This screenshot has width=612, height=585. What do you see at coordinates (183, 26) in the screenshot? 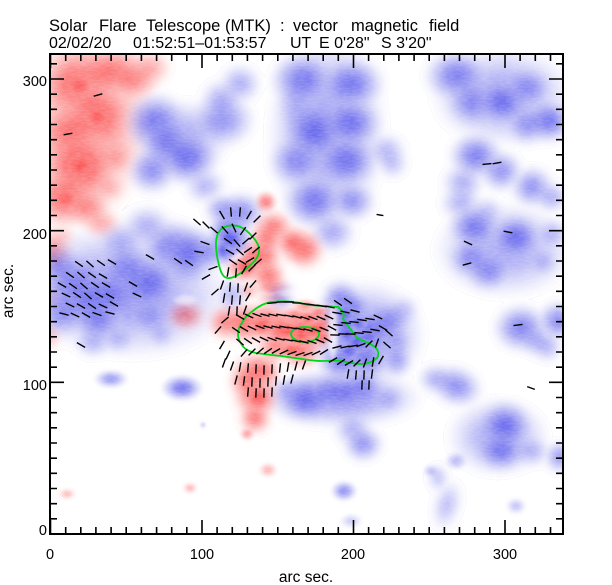
I see `svg-text: Telescope` at bounding box center [183, 26].